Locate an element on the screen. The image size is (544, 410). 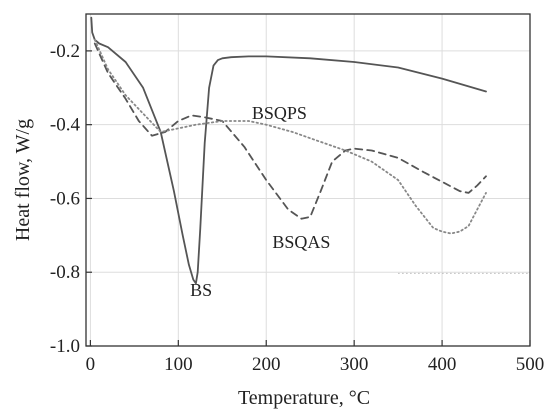
x-axis-title: Temperature, °C is located at coordinates (304, 398).